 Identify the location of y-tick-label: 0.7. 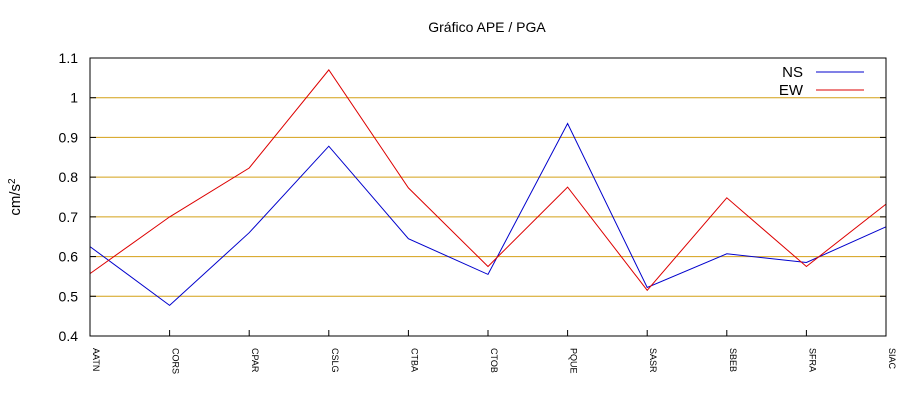
(69, 217).